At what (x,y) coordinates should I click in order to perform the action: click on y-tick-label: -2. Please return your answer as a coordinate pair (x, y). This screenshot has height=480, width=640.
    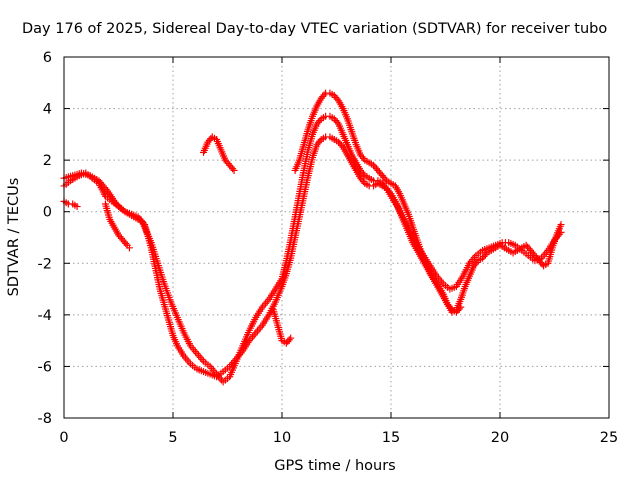
    Looking at the image, I should click on (45, 264).